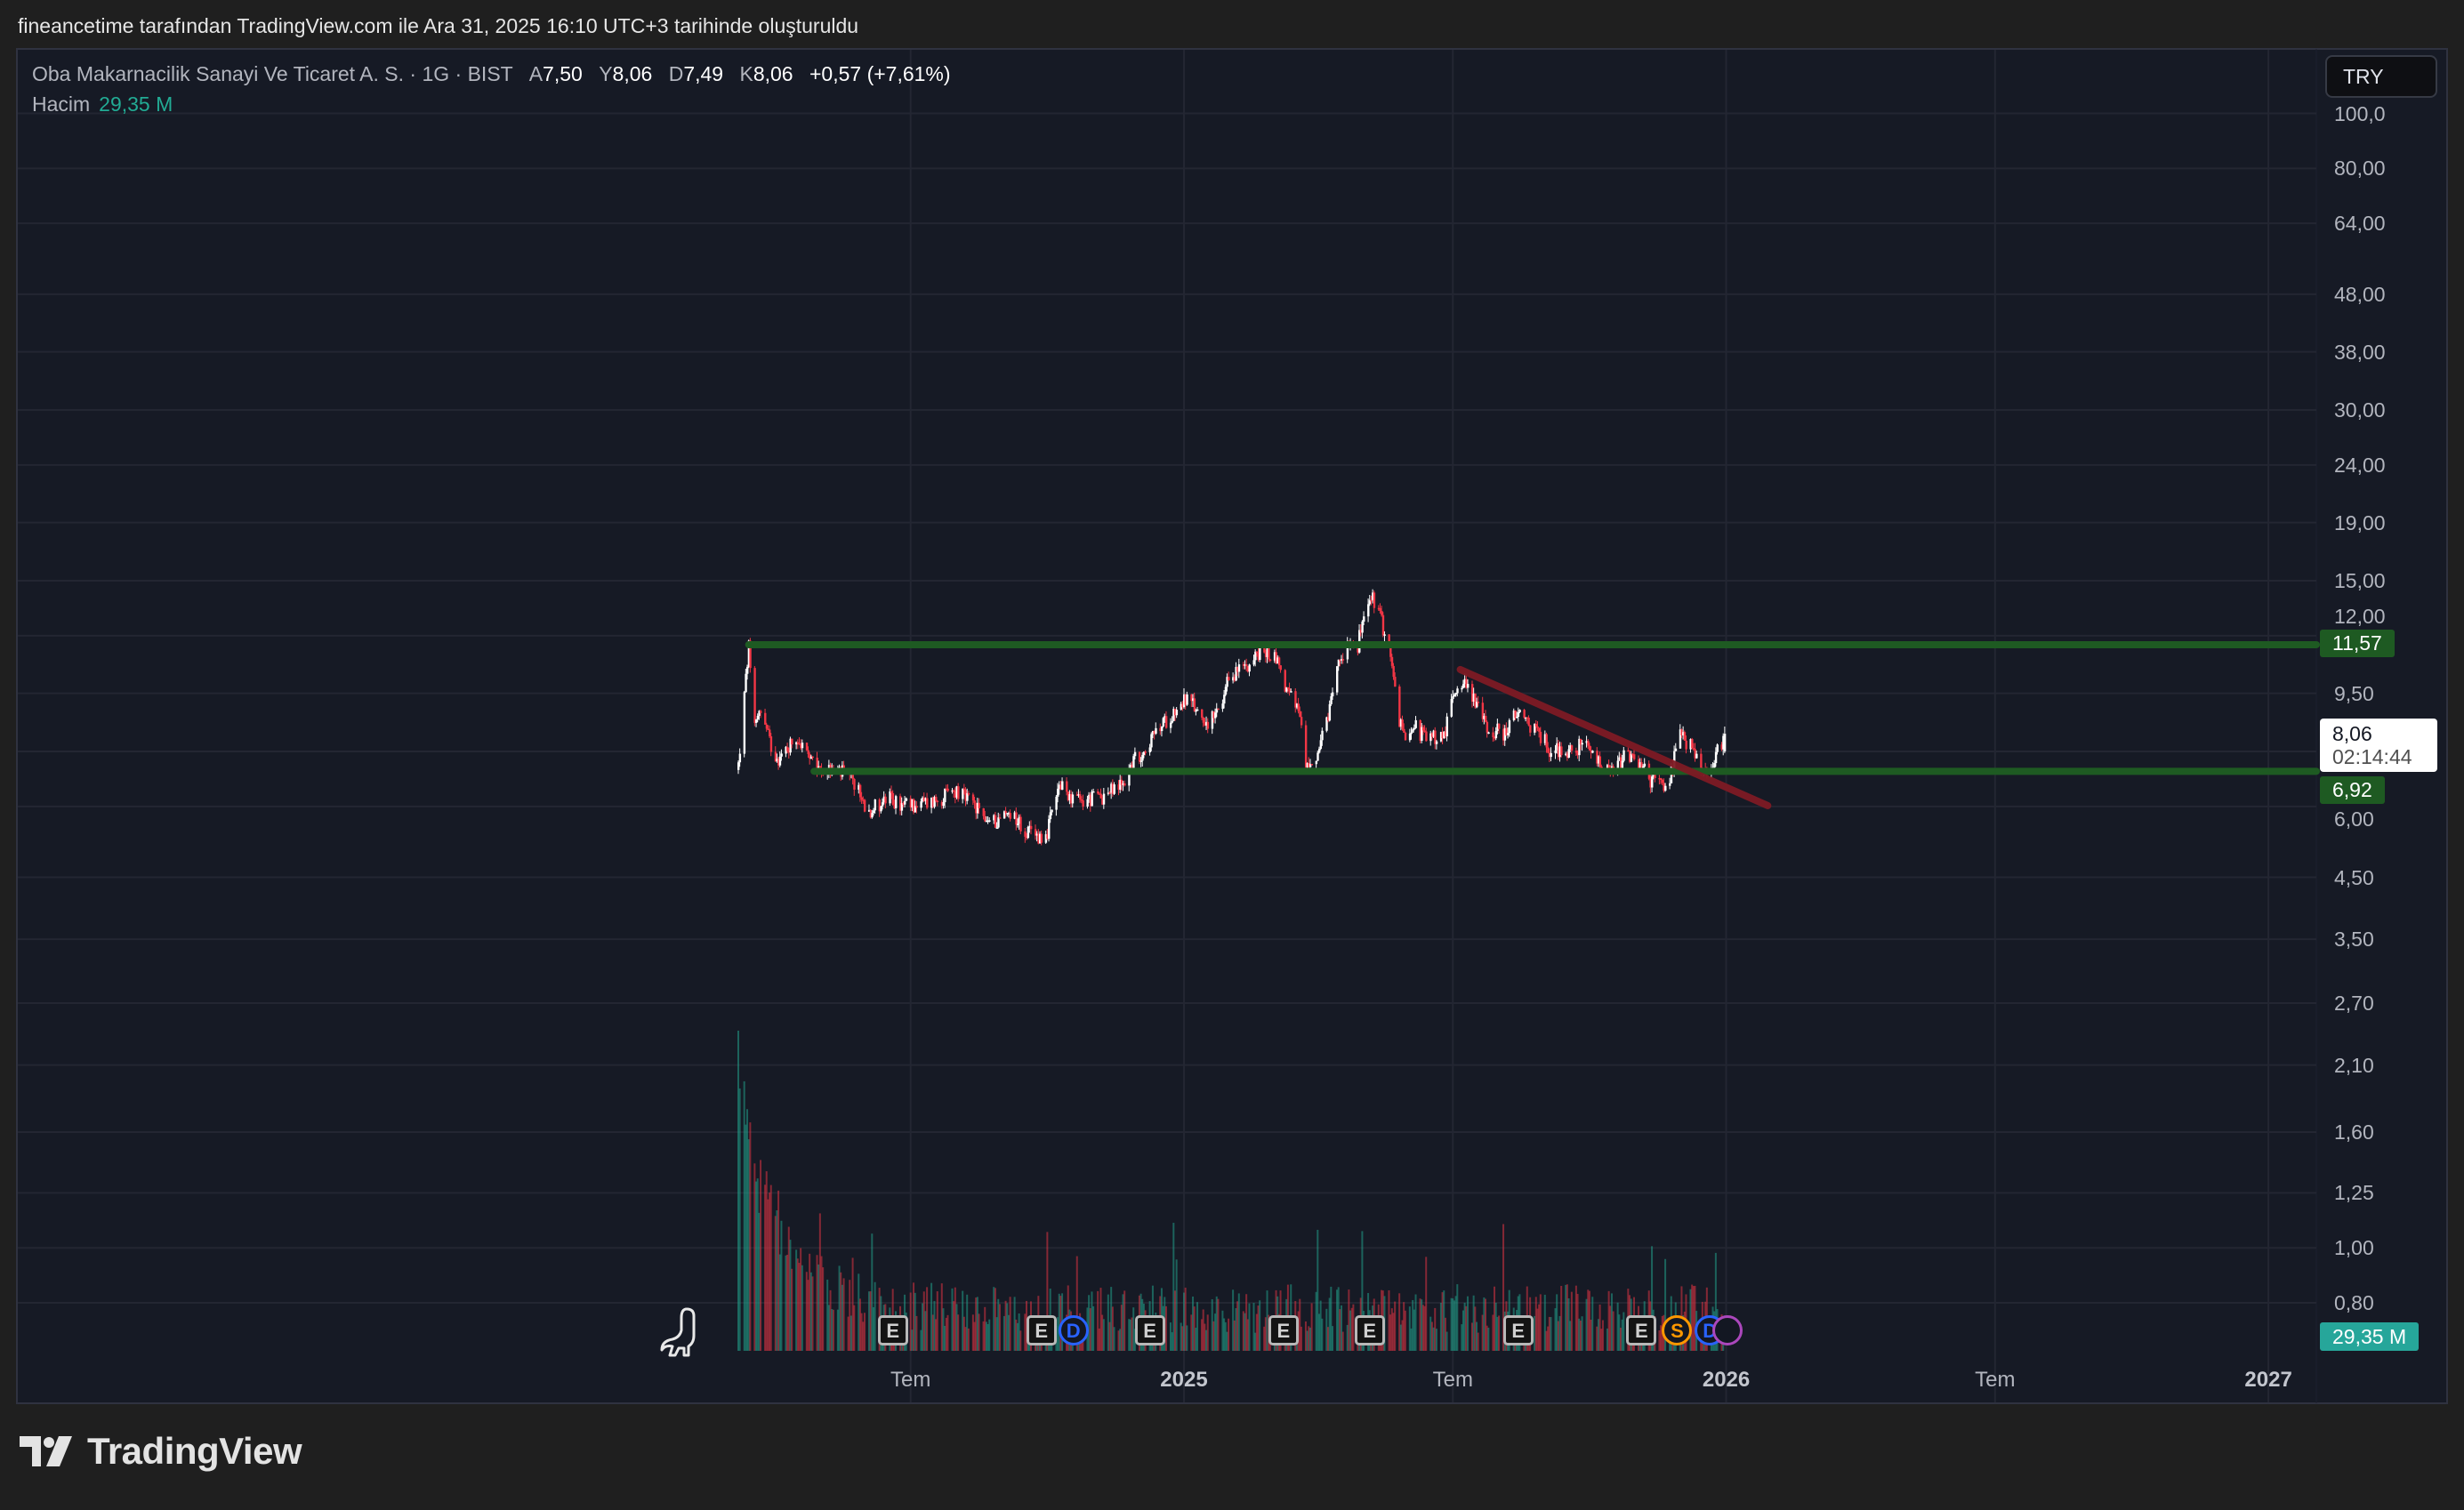  I want to click on split-marker: S, so click(1678, 1330).